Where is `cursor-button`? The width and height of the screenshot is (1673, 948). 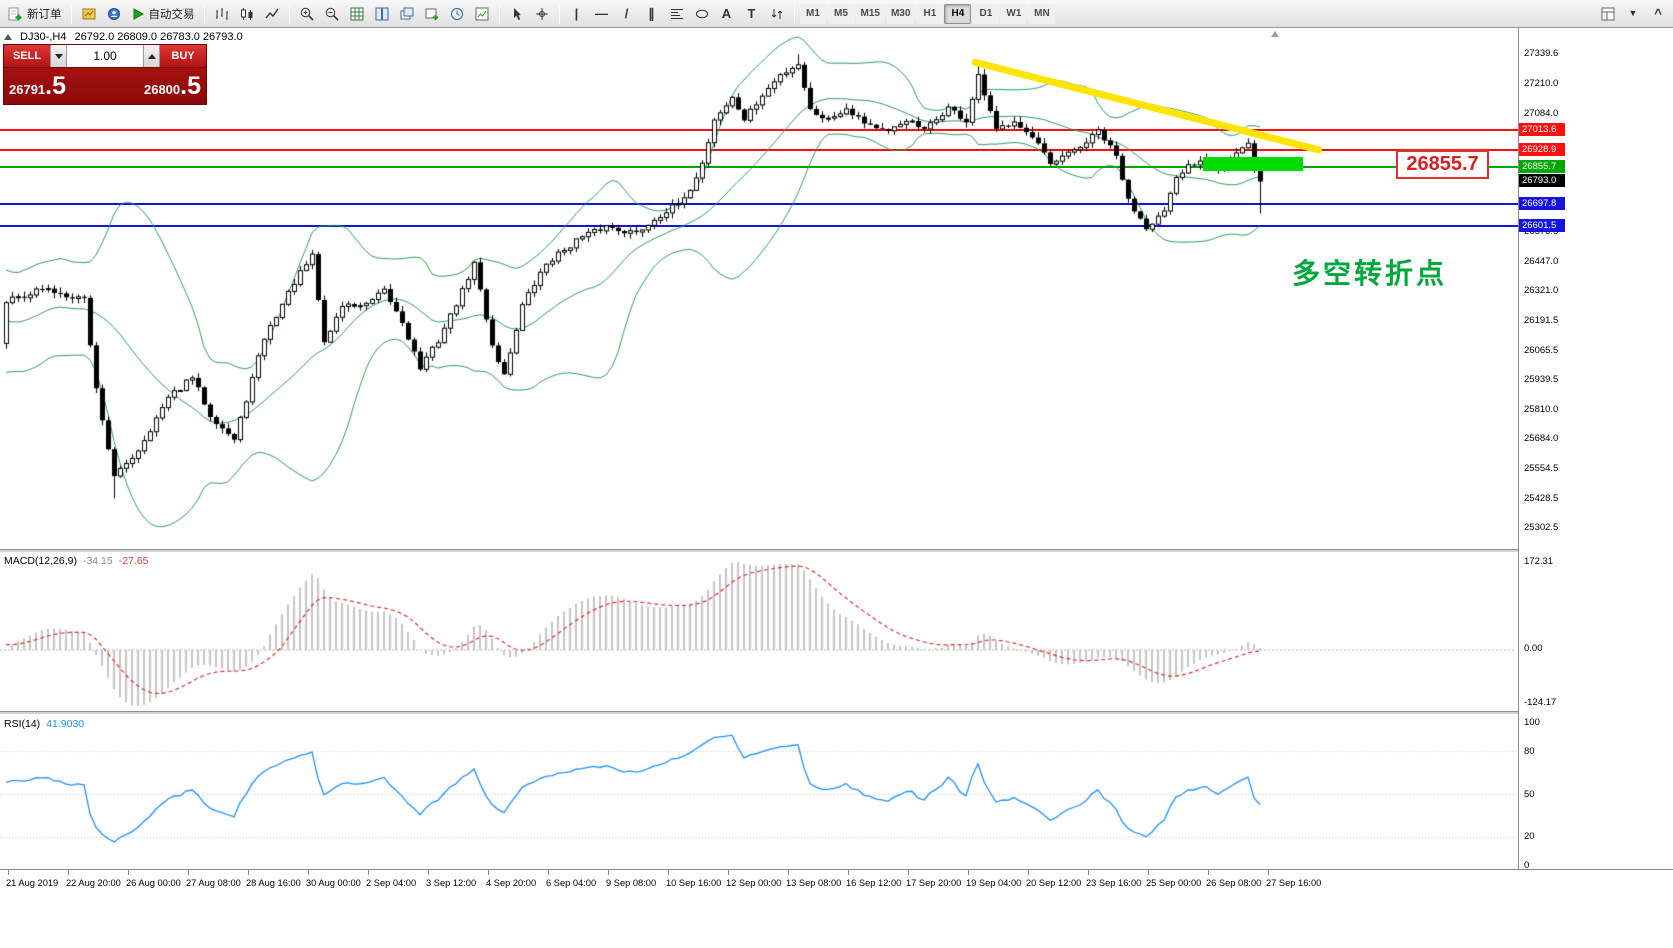
cursor-button is located at coordinates (517, 14).